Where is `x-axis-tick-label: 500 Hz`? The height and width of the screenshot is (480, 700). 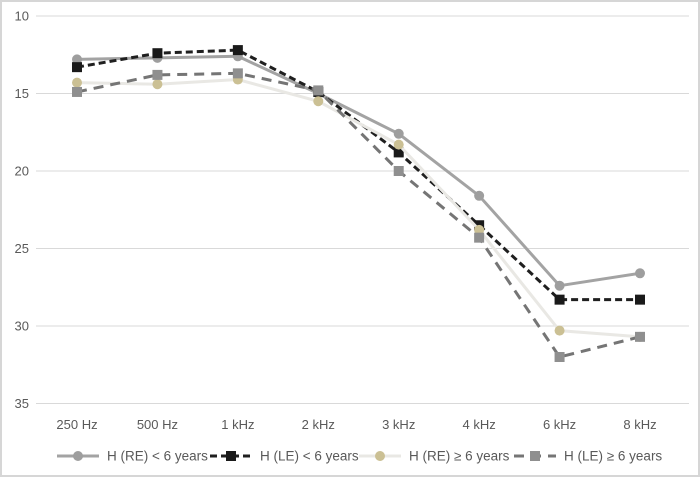 x-axis-tick-label: 500 Hz is located at coordinates (157, 424).